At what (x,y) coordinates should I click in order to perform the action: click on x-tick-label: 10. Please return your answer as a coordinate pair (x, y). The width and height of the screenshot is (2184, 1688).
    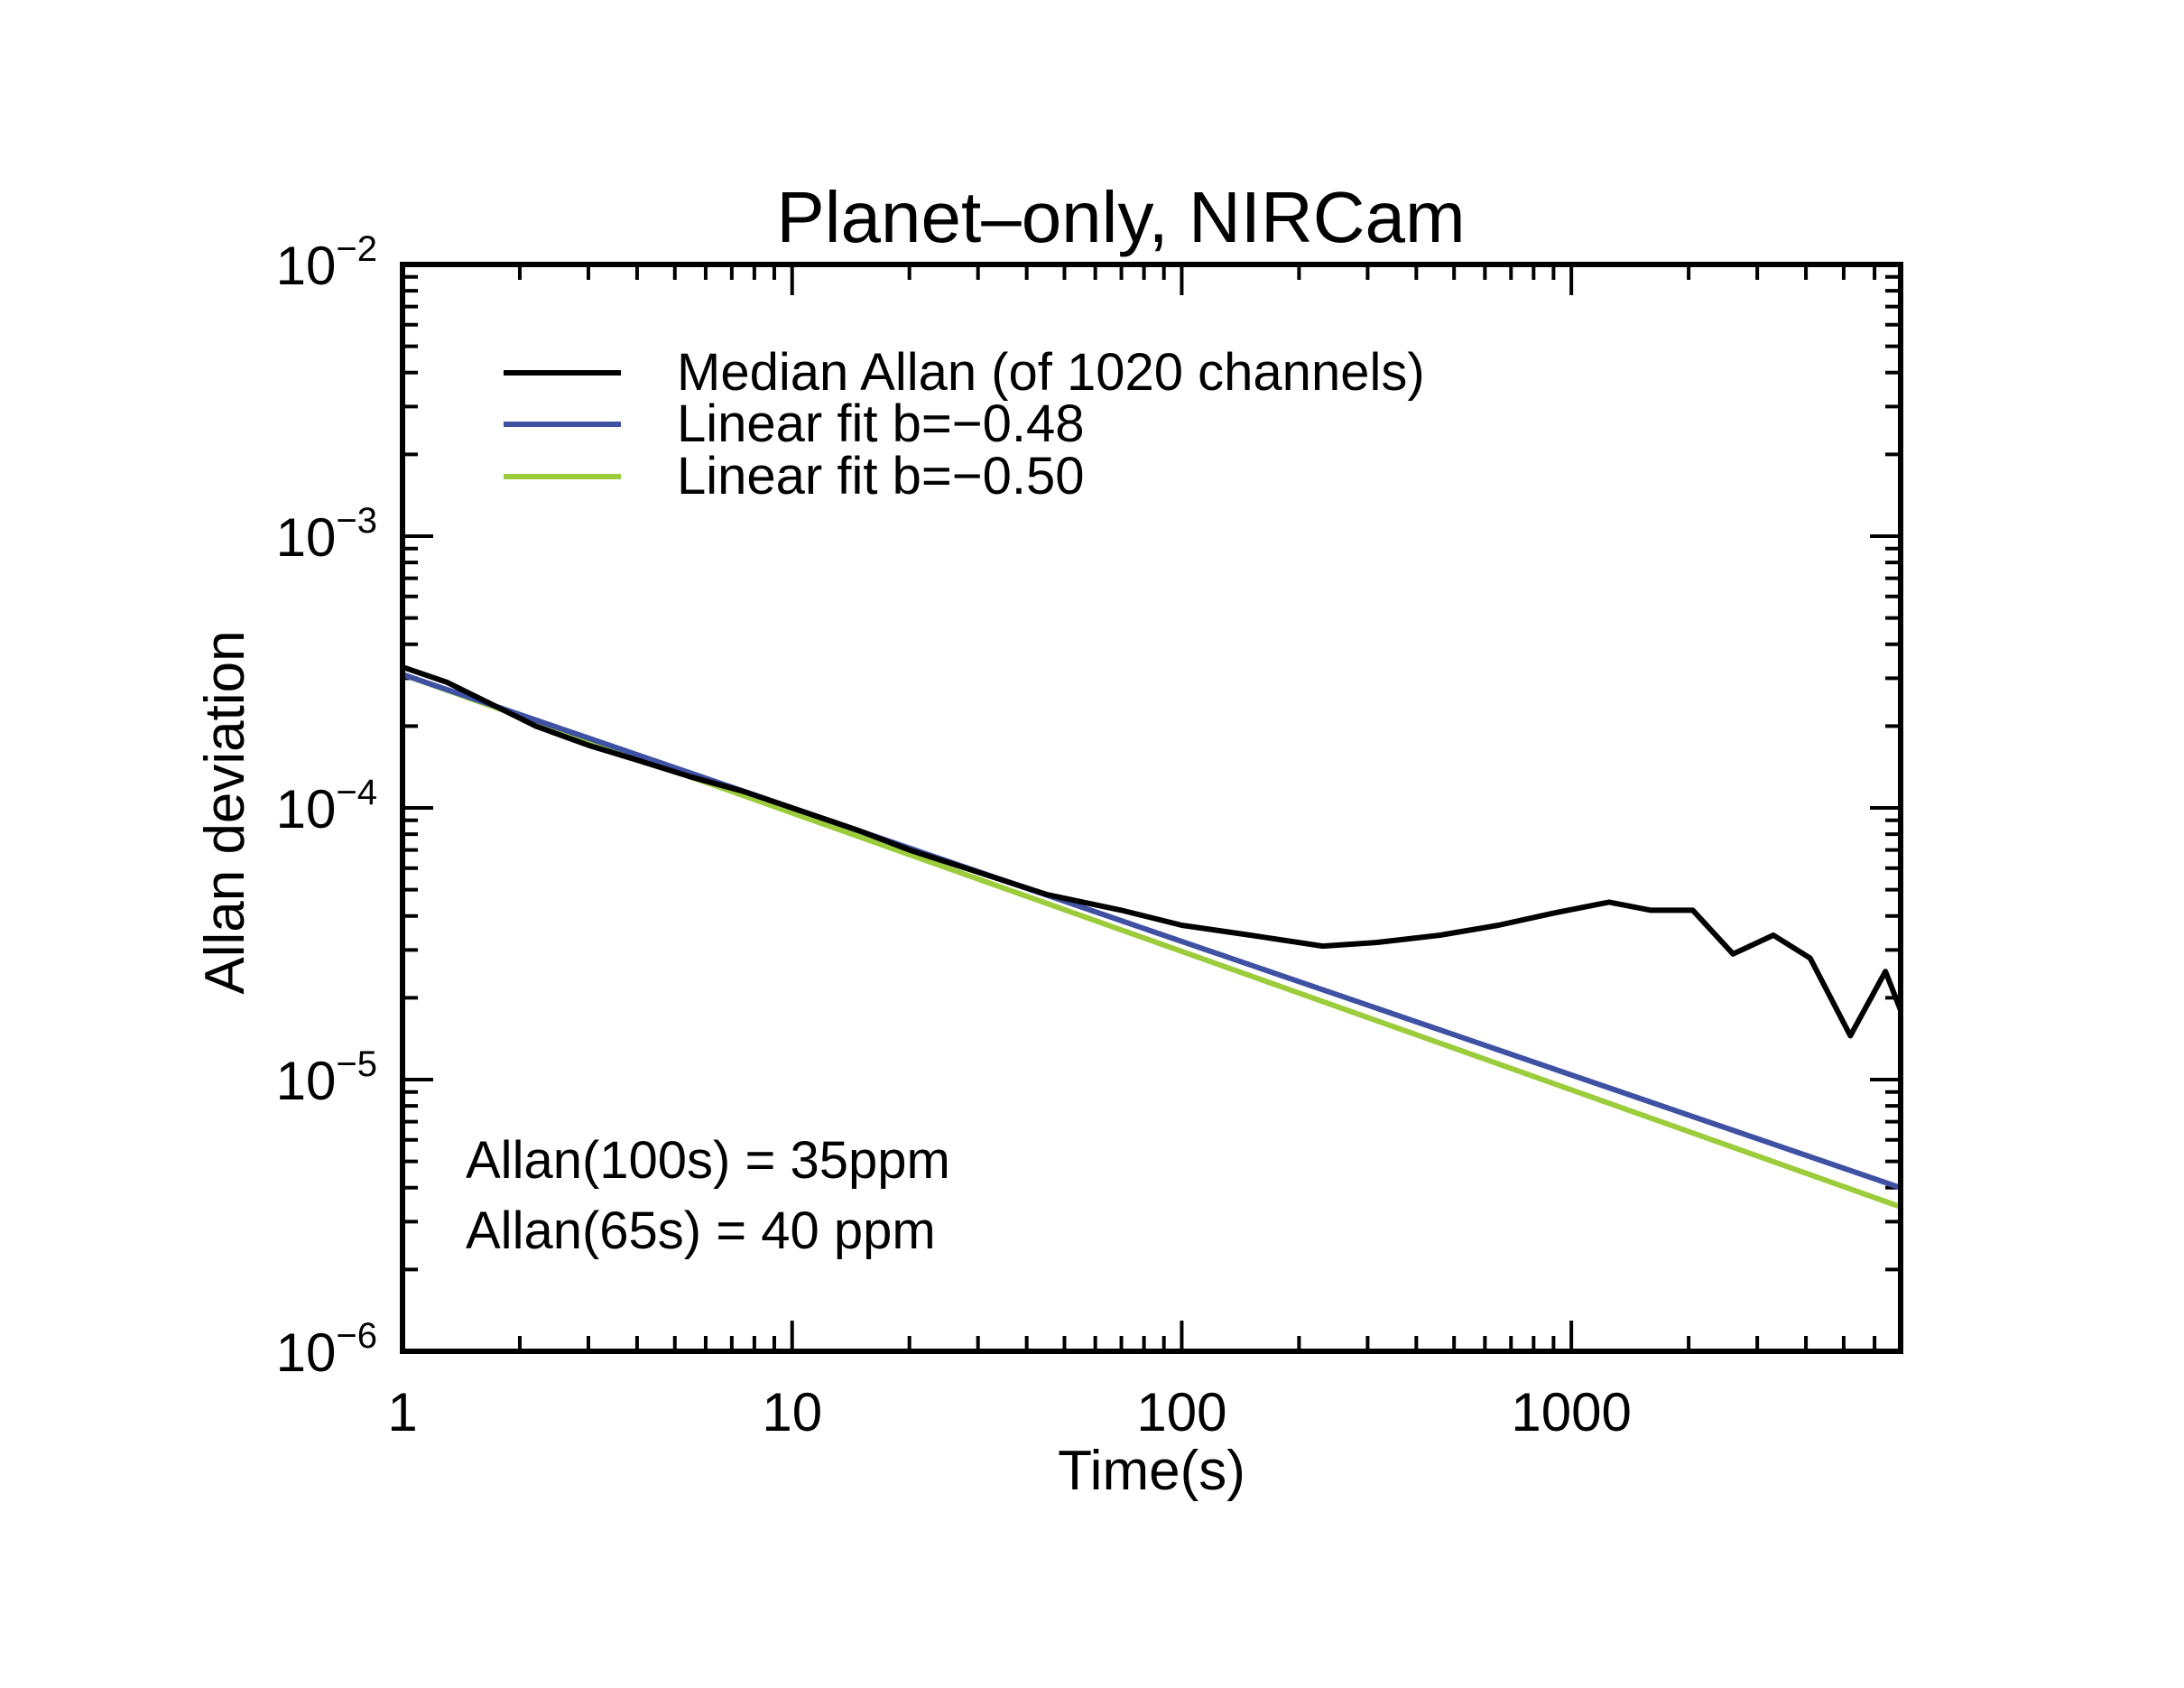
    Looking at the image, I should click on (792, 1412).